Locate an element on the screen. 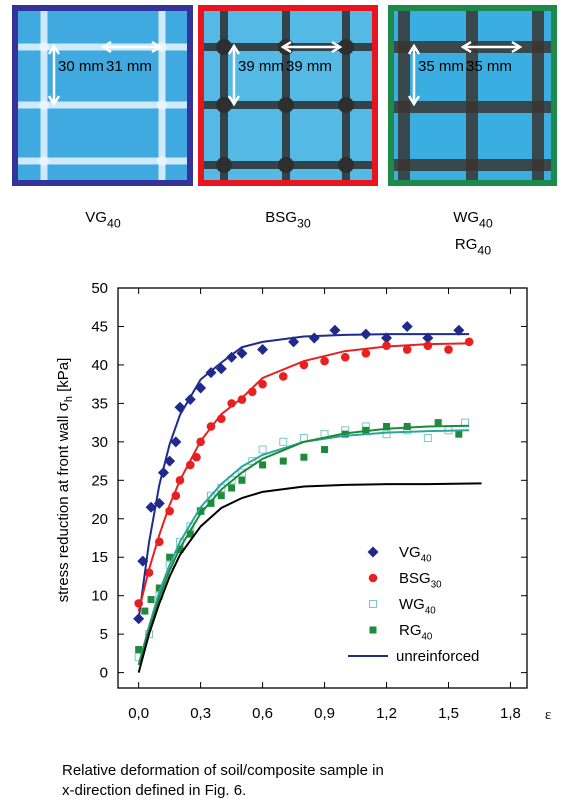 This screenshot has height=805, width=563. x-axis-label: ε is located at coordinates (548, 715).